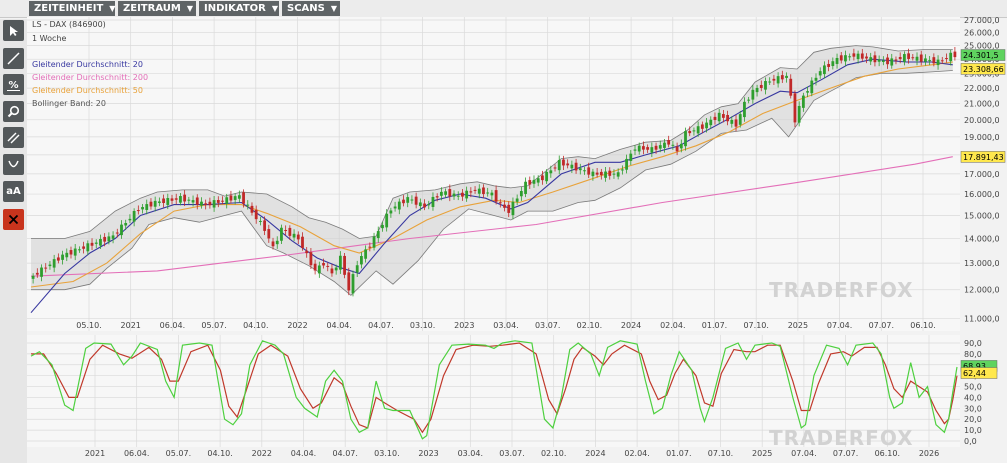  I want to click on stochastic-date-label: 07.07., so click(845, 453).